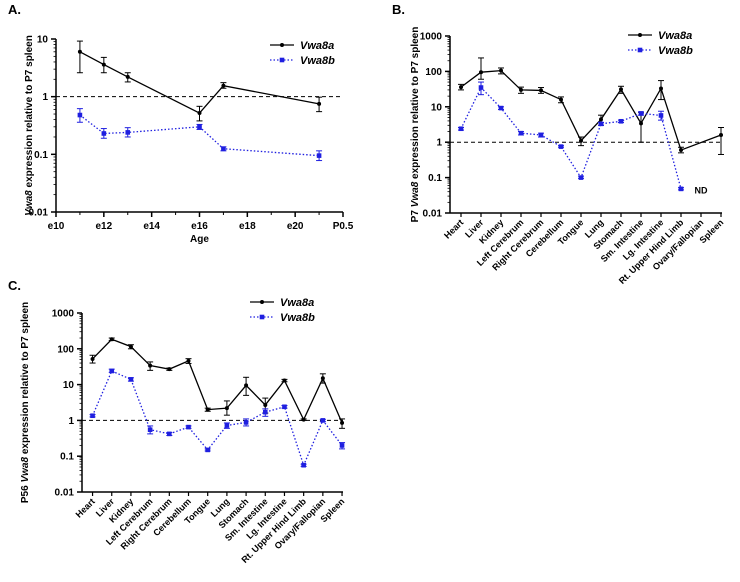 This screenshot has width=740, height=582. Describe the element at coordinates (151, 226) in the screenshot. I see `x-tick-label: e14` at that location.